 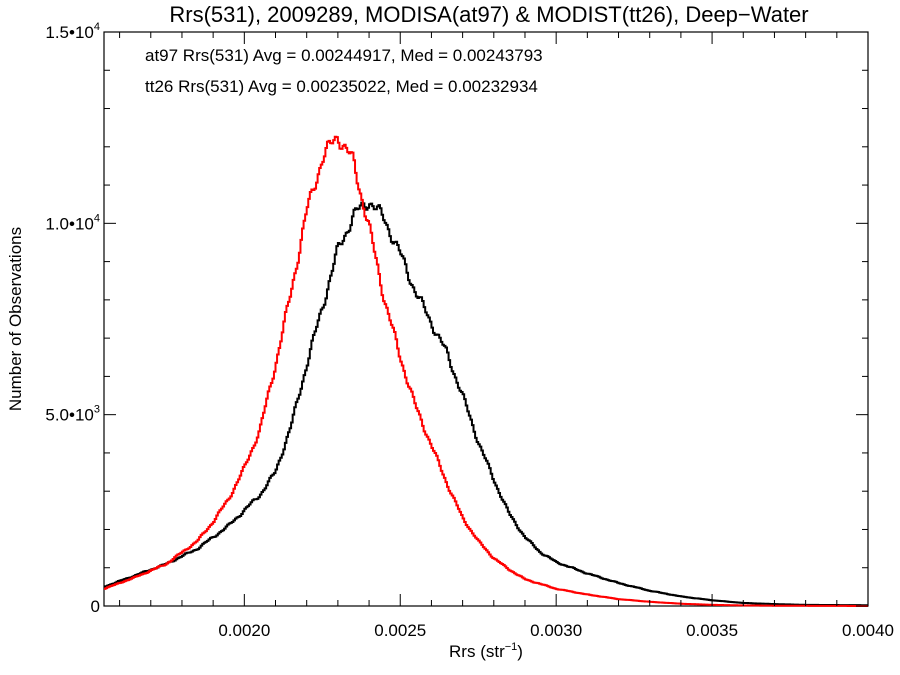 What do you see at coordinates (511, 647) in the screenshot?
I see `x-axis-label-exponent: −1` at bounding box center [511, 647].